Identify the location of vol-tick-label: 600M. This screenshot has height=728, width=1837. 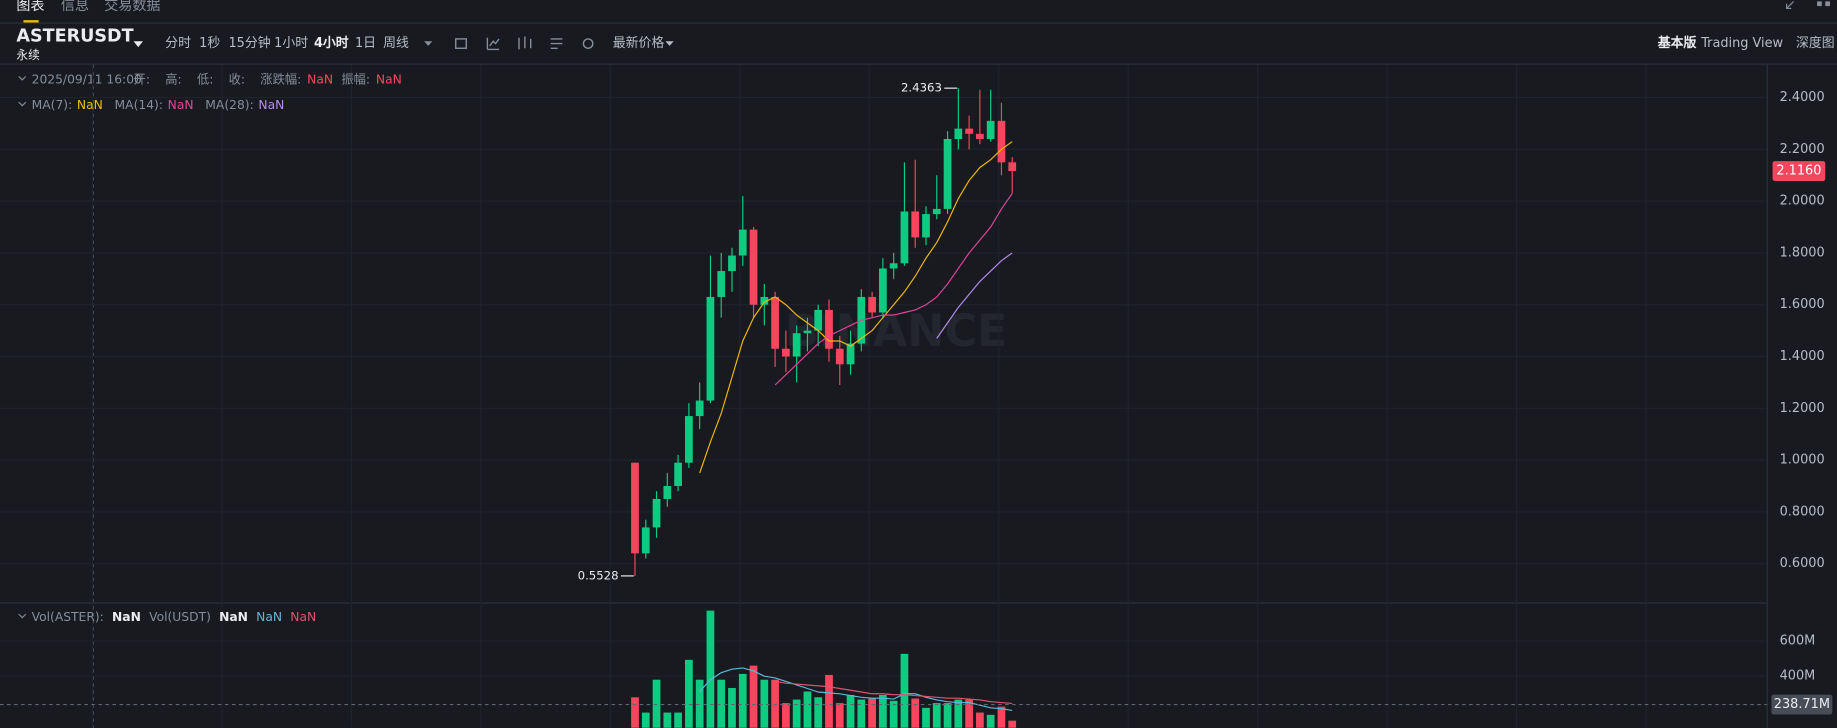
(1798, 641).